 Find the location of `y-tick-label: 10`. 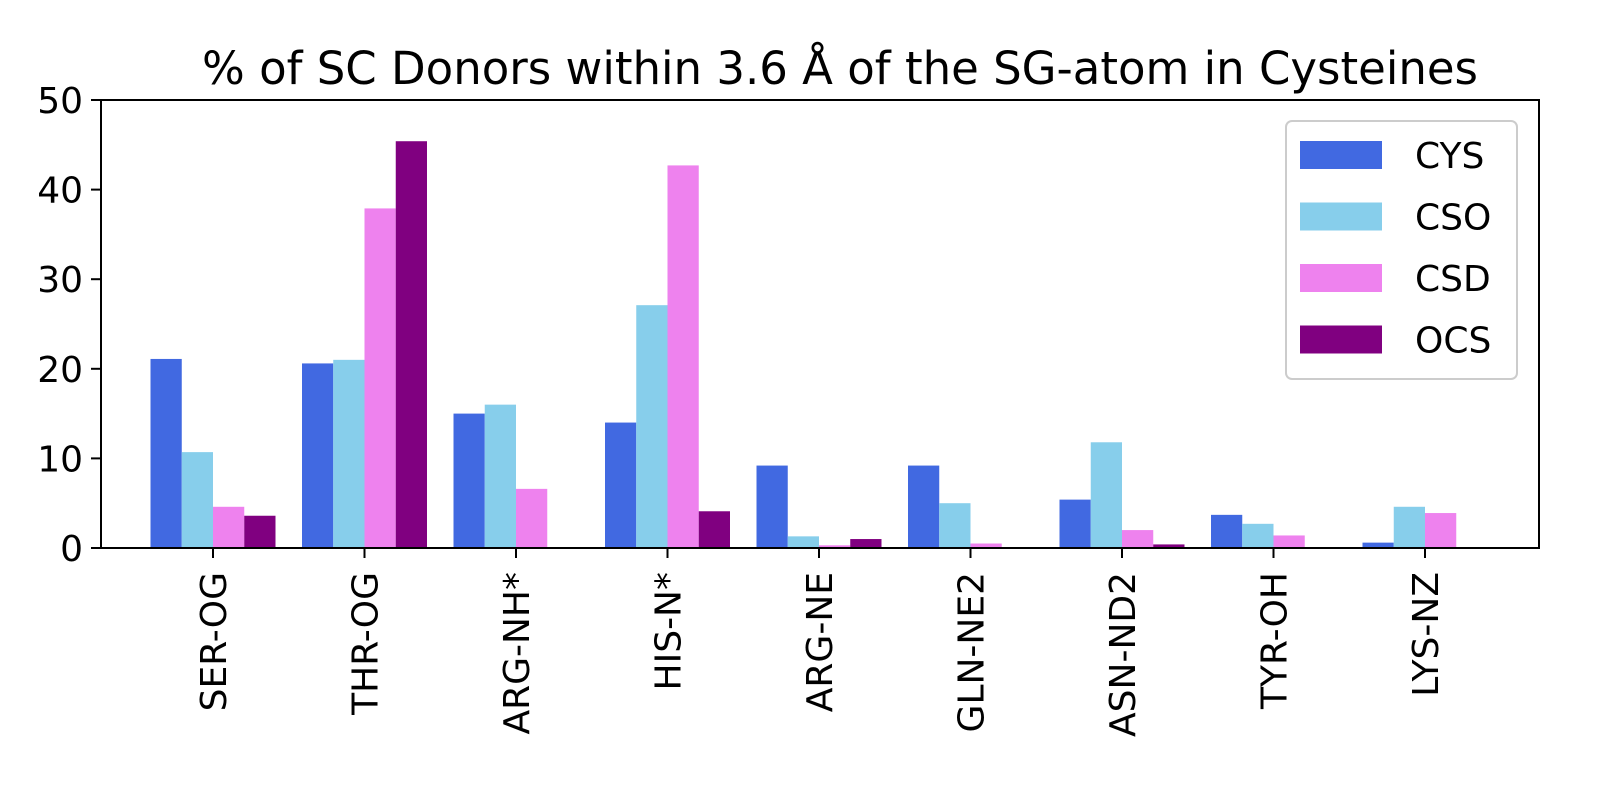

y-tick-label: 10 is located at coordinates (60, 459).